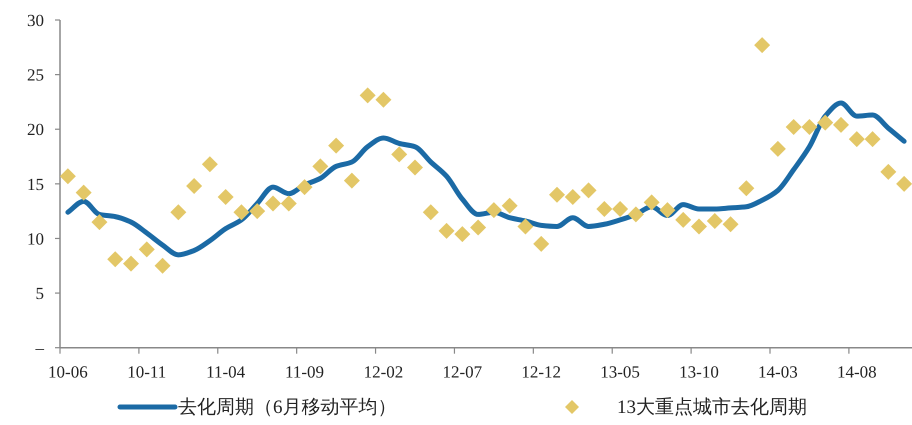 The height and width of the screenshot is (425, 912). What do you see at coordinates (40, 294) in the screenshot?
I see `y-tick-label: 5` at bounding box center [40, 294].